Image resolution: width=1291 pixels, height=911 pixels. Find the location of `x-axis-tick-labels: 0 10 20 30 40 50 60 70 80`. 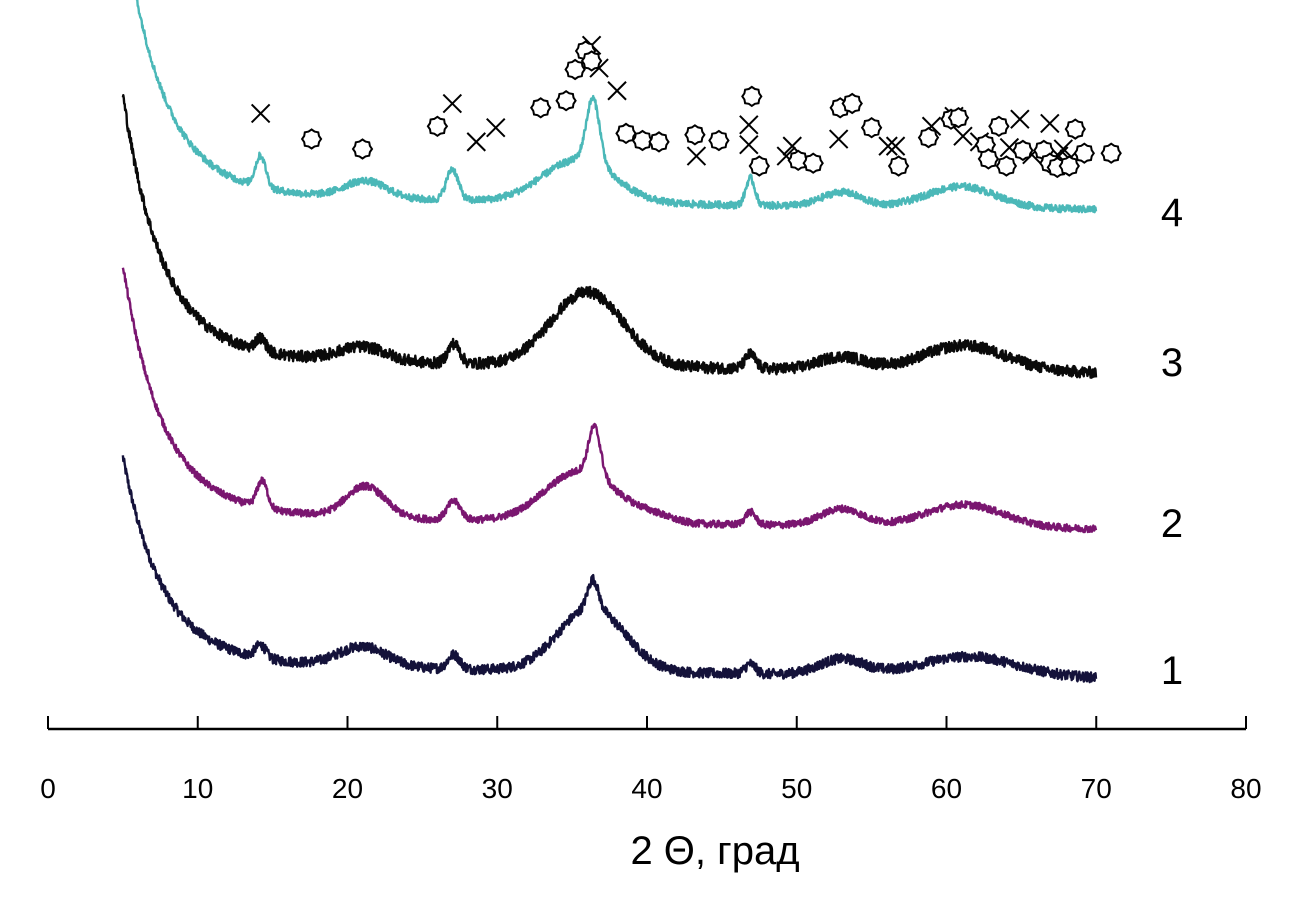

x-axis-tick-labels: 0 10 20 30 40 50 60 70 80 is located at coordinates (650, 788).